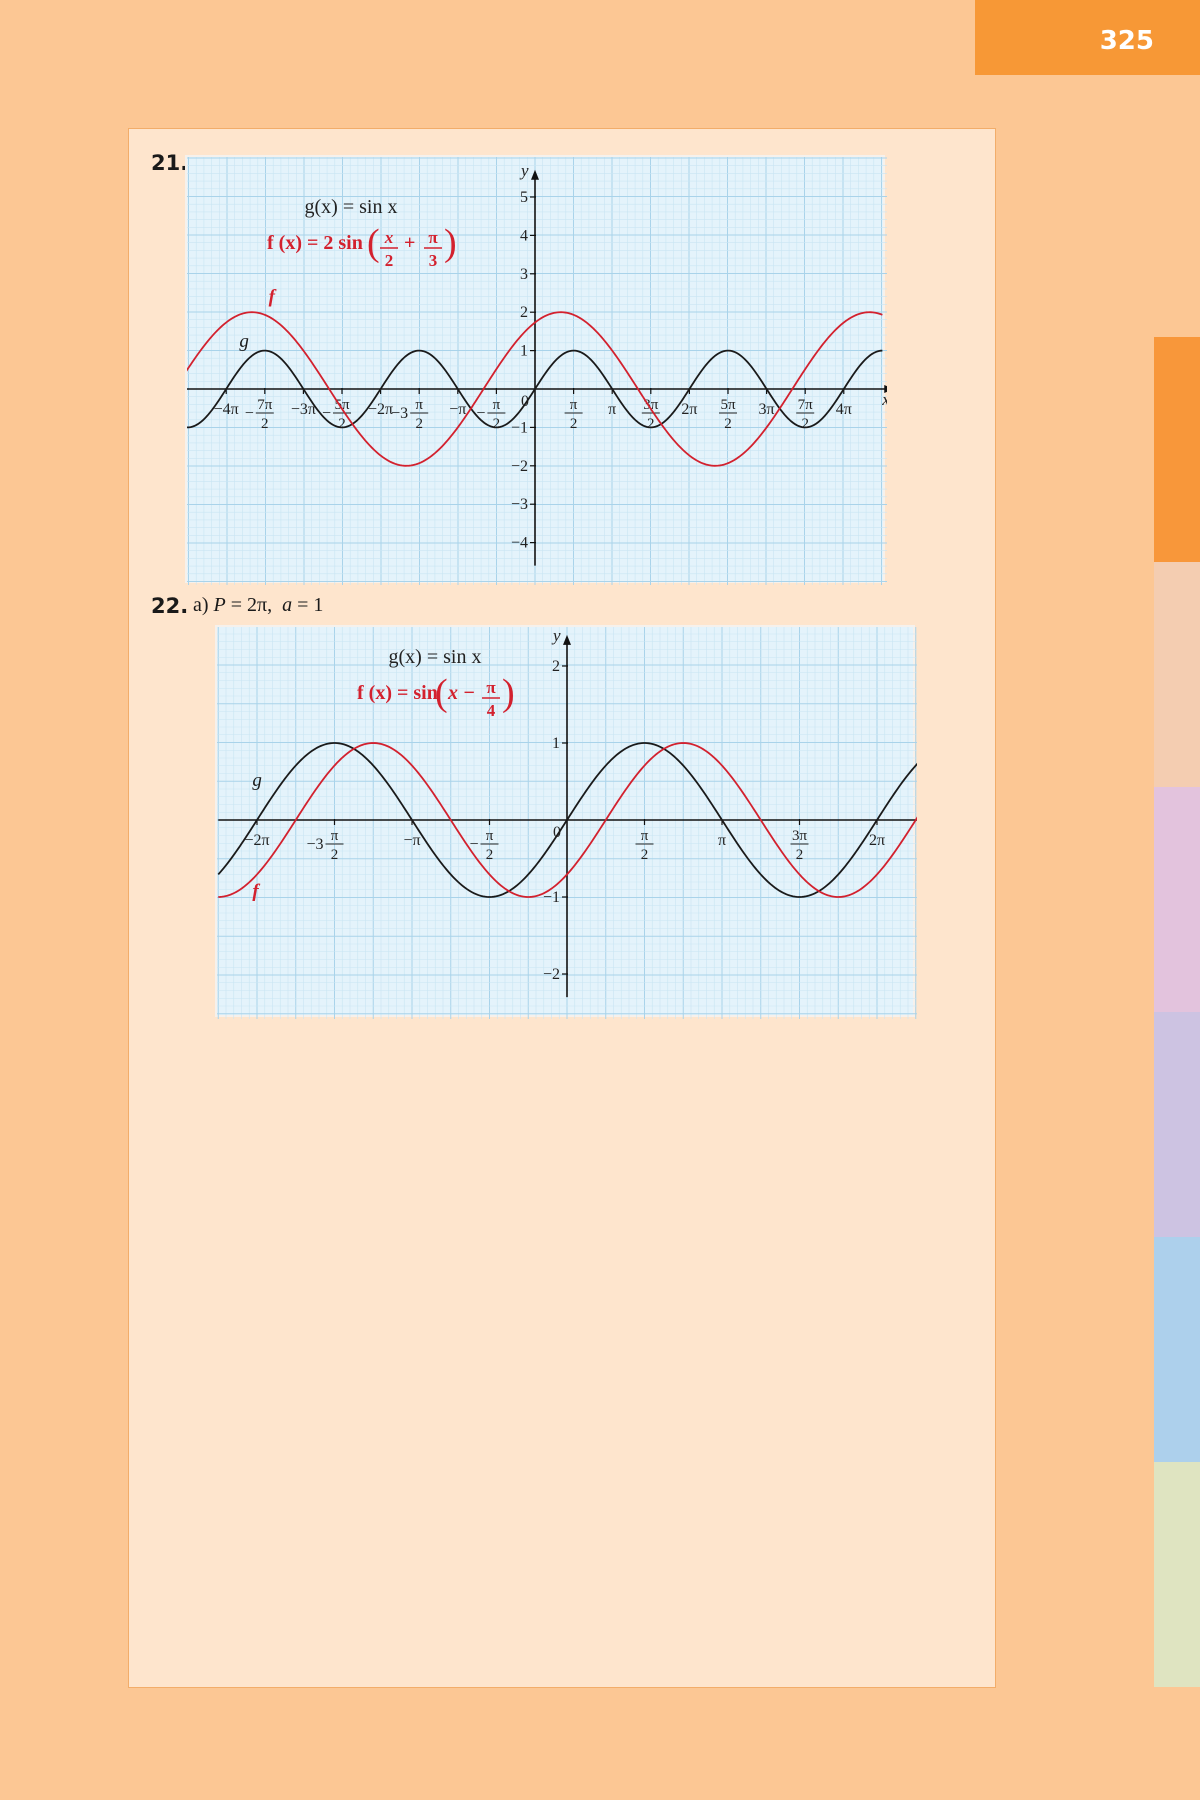  Describe the element at coordinates (524, 235) in the screenshot. I see `y-tick-label: 4` at that location.